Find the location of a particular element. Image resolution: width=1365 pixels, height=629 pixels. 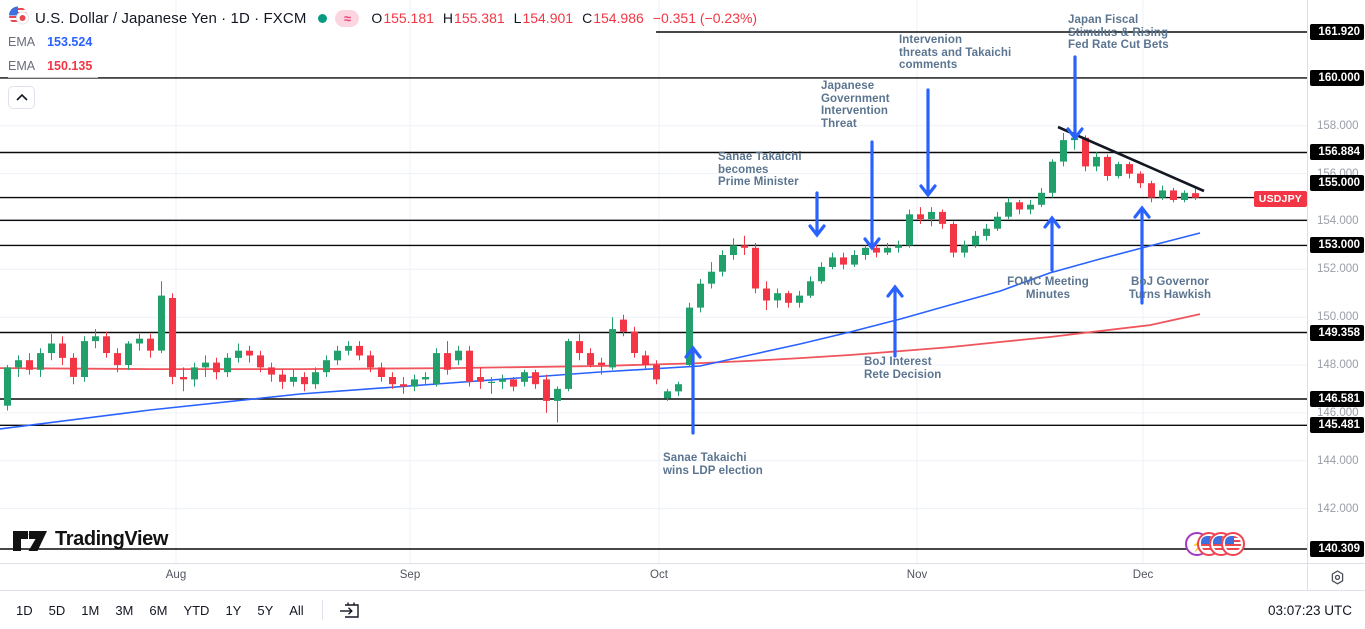

annotation-text: BoJ Governor Turns Hawkish is located at coordinates (1170, 288).